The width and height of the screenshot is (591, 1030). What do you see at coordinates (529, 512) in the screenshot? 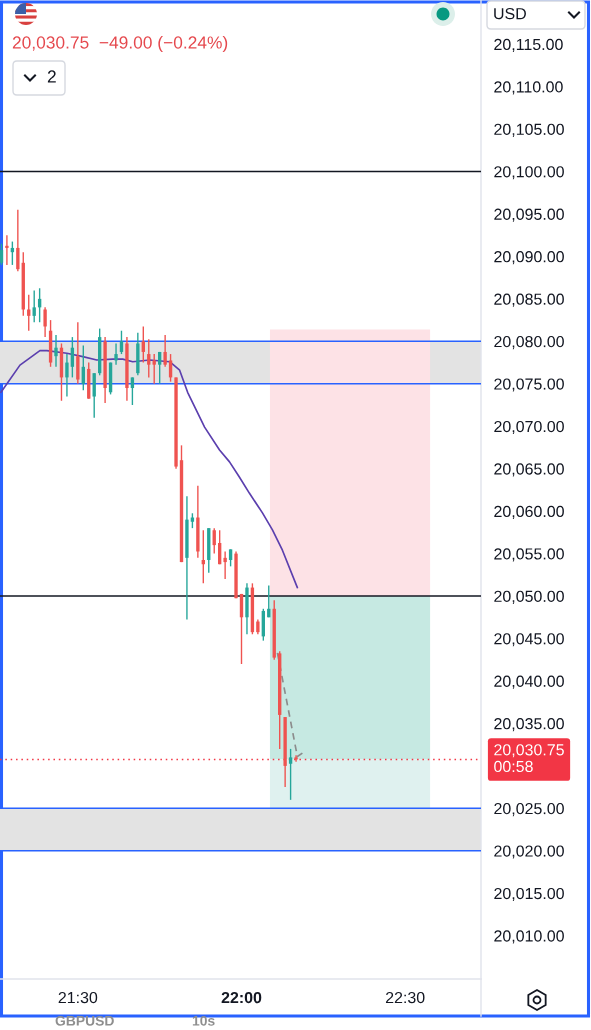
I see `y-tick-label: 20,060.00` at bounding box center [529, 512].